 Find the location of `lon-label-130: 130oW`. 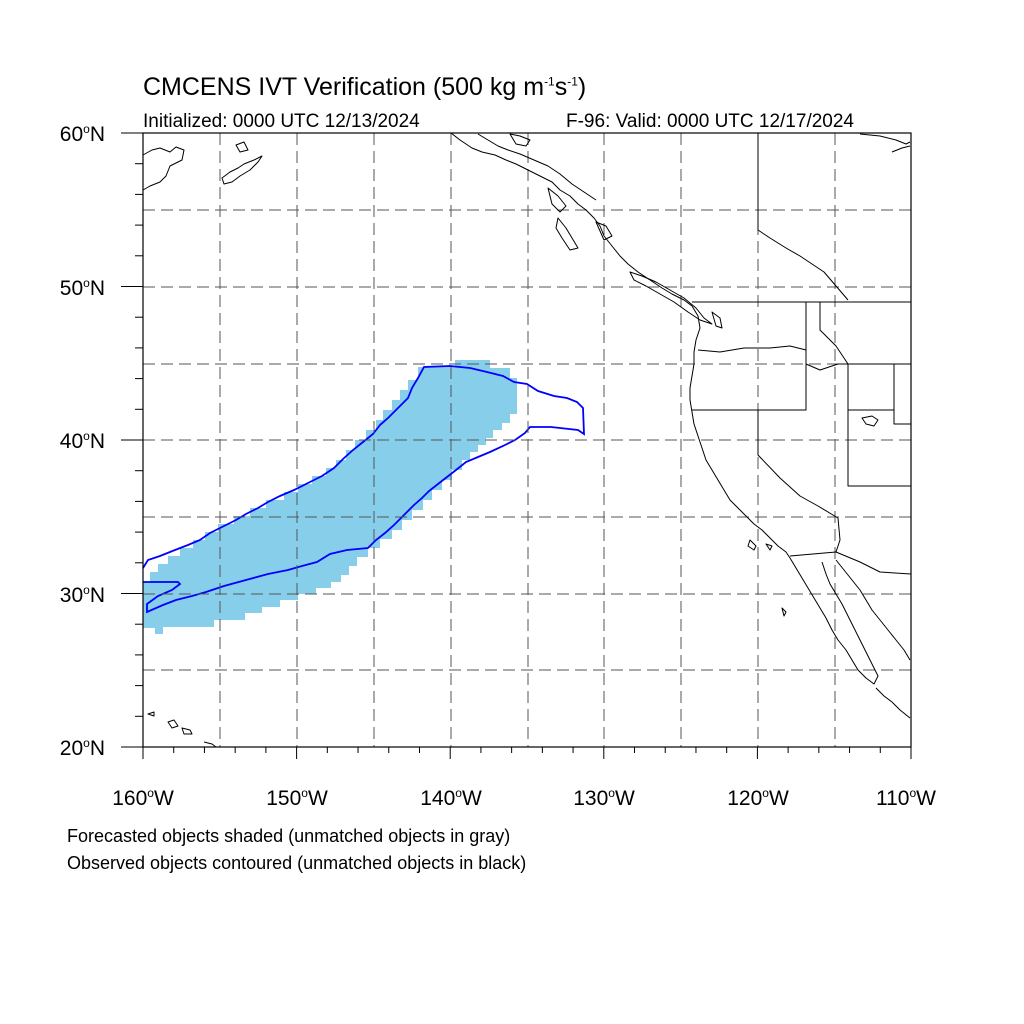

lon-label-130: 130oW is located at coordinates (604, 798).